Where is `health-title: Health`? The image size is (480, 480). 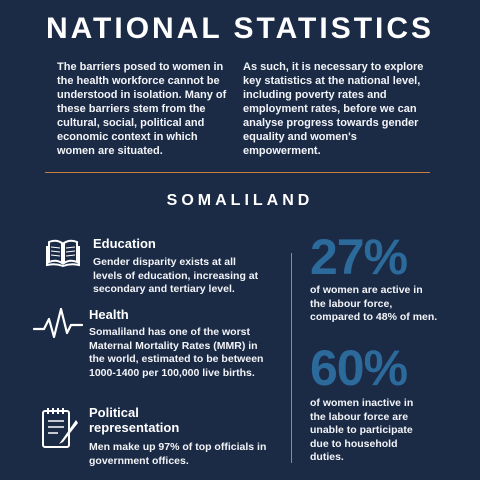 health-title: Health is located at coordinates (109, 314).